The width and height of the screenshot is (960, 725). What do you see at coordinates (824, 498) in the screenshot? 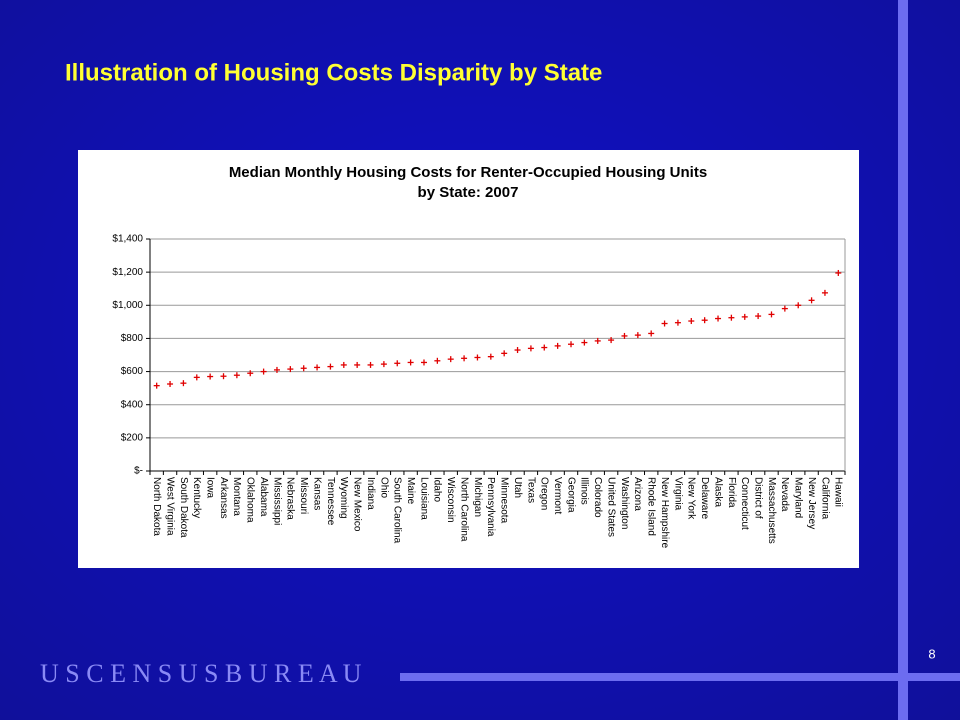
I see `x-tick-label: California` at bounding box center [824, 498].